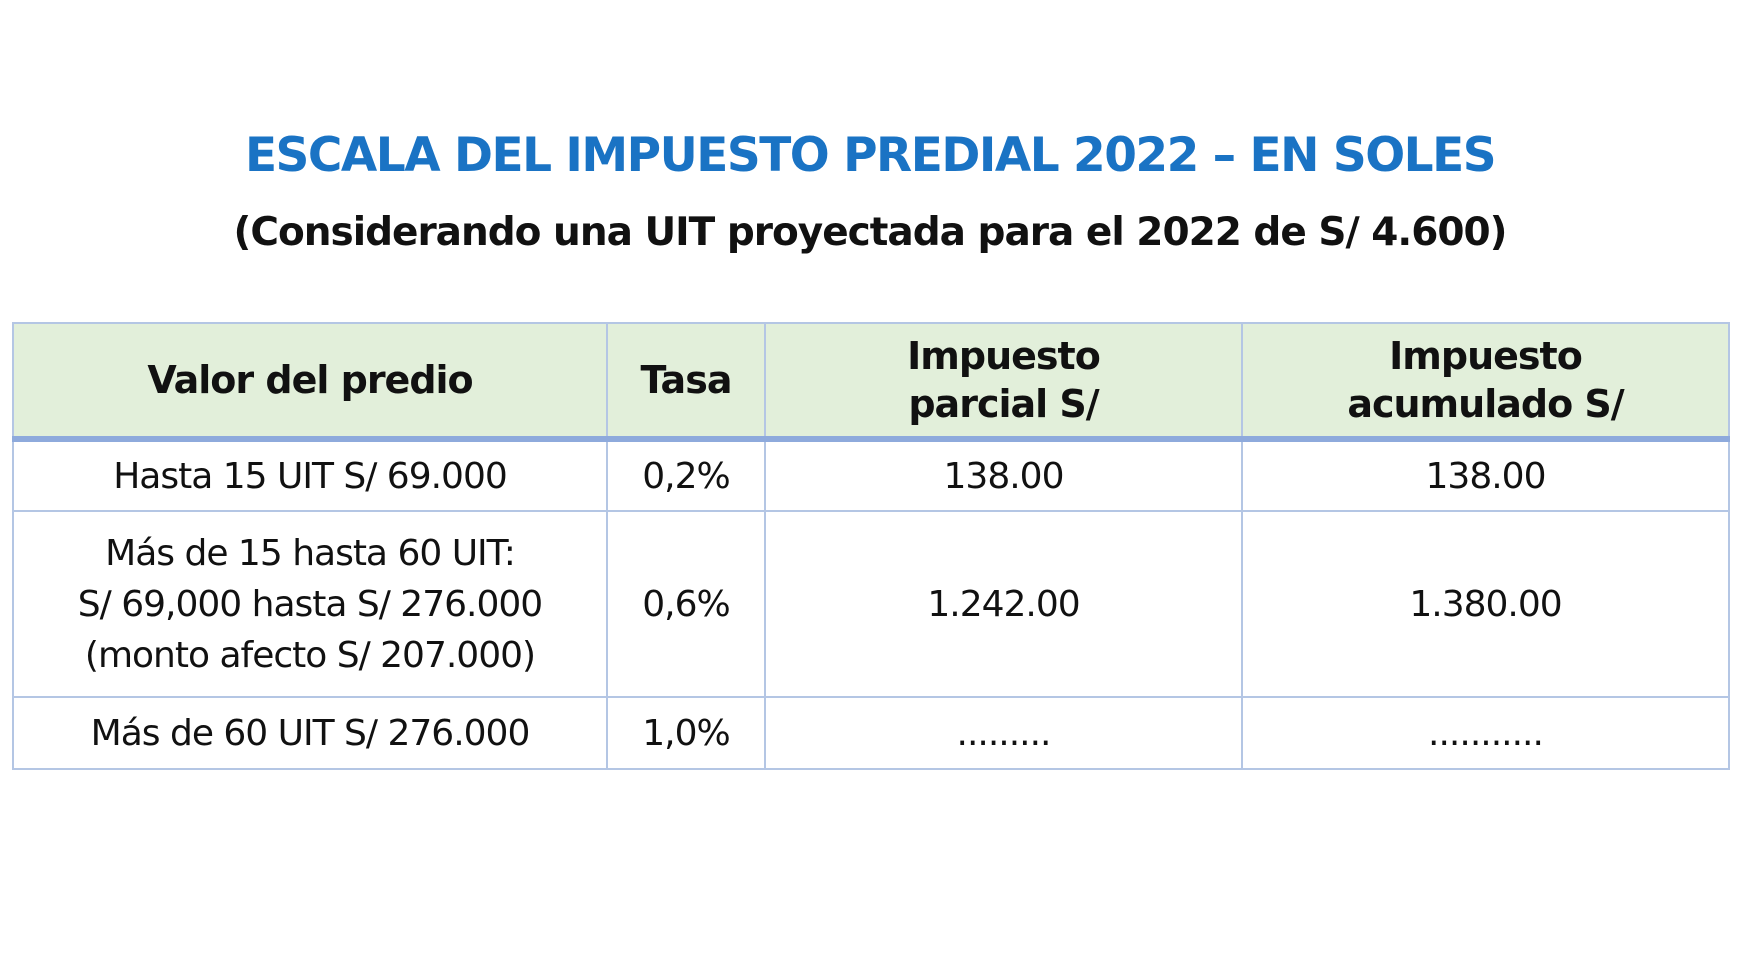 The height and width of the screenshot is (969, 1740). Describe the element at coordinates (1003, 404) in the screenshot. I see `header-parcial-line-2: parcial S/` at that location.